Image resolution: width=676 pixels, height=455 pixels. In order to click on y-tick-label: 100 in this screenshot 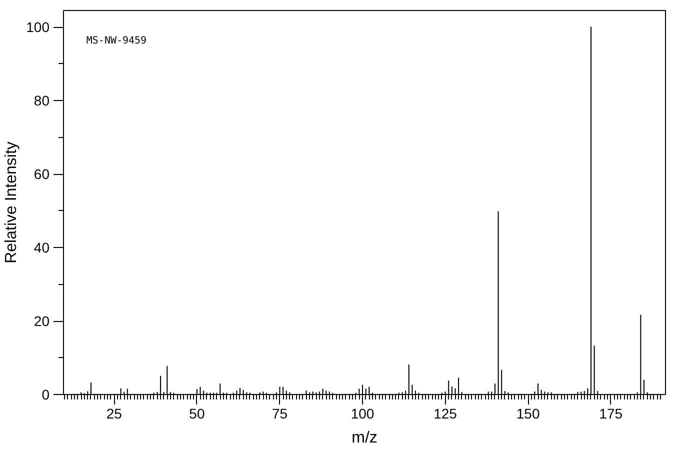, I will do `click(38, 27)`.